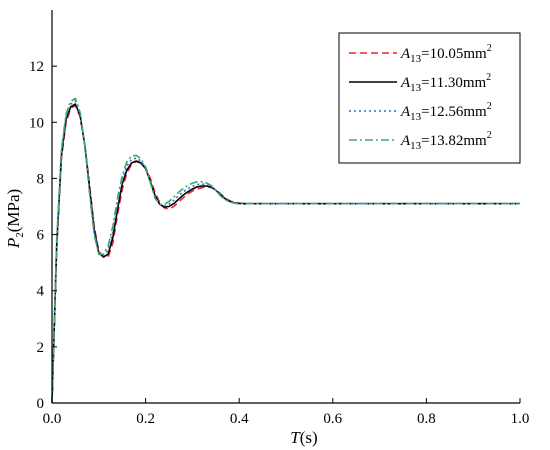 Image resolution: width=550 pixels, height=450 pixels. I want to click on x-tick-label: 0.0, so click(52, 419).